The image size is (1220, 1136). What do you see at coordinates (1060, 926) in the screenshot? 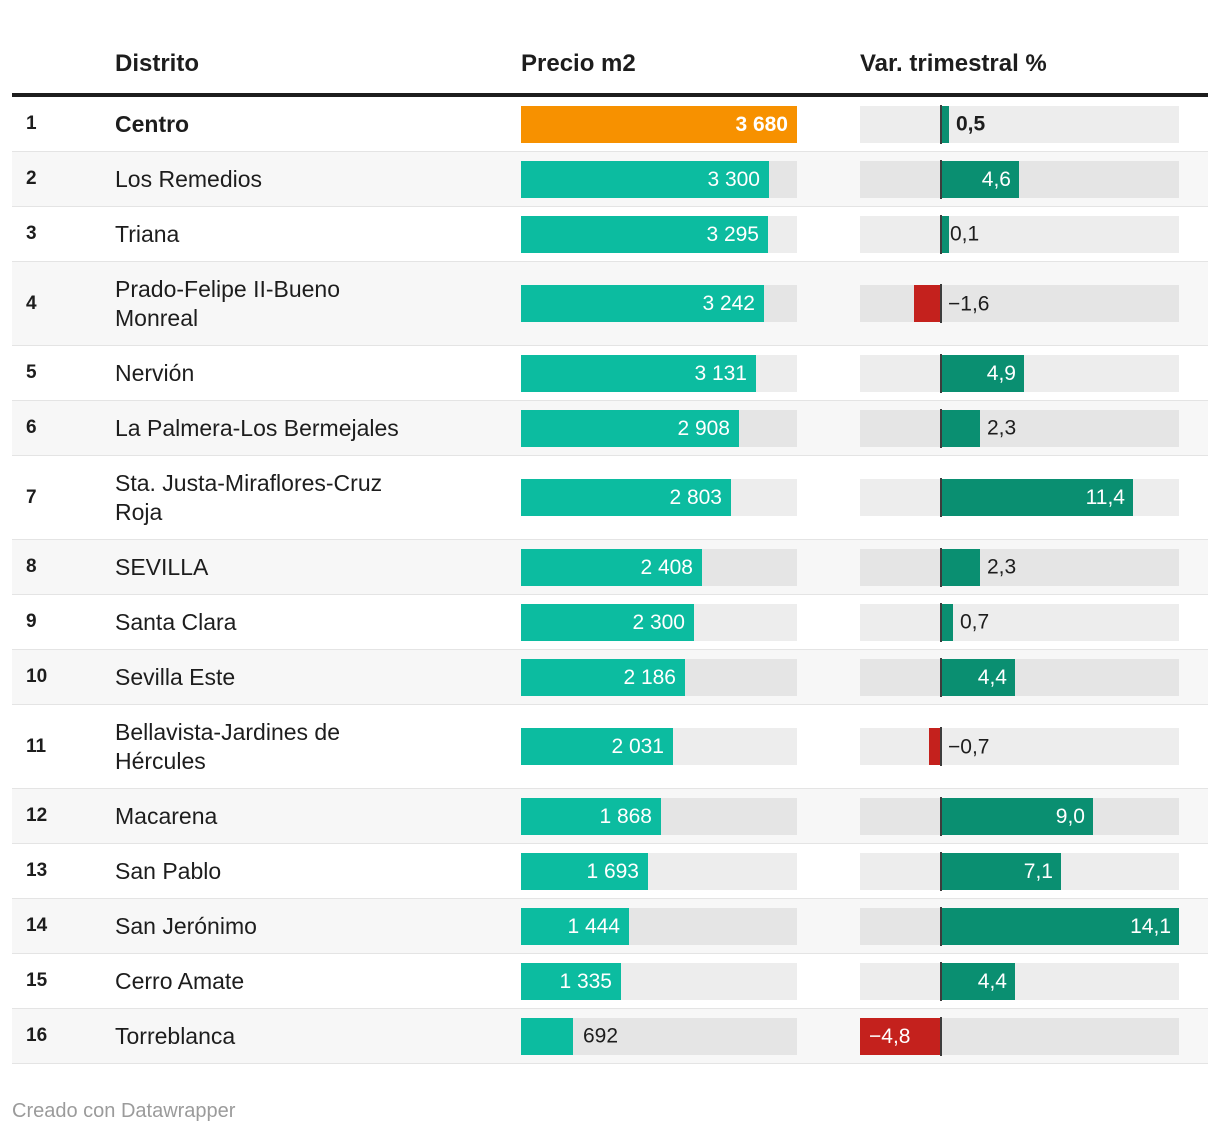
I see `variation-bar: 14,1` at bounding box center [1060, 926].